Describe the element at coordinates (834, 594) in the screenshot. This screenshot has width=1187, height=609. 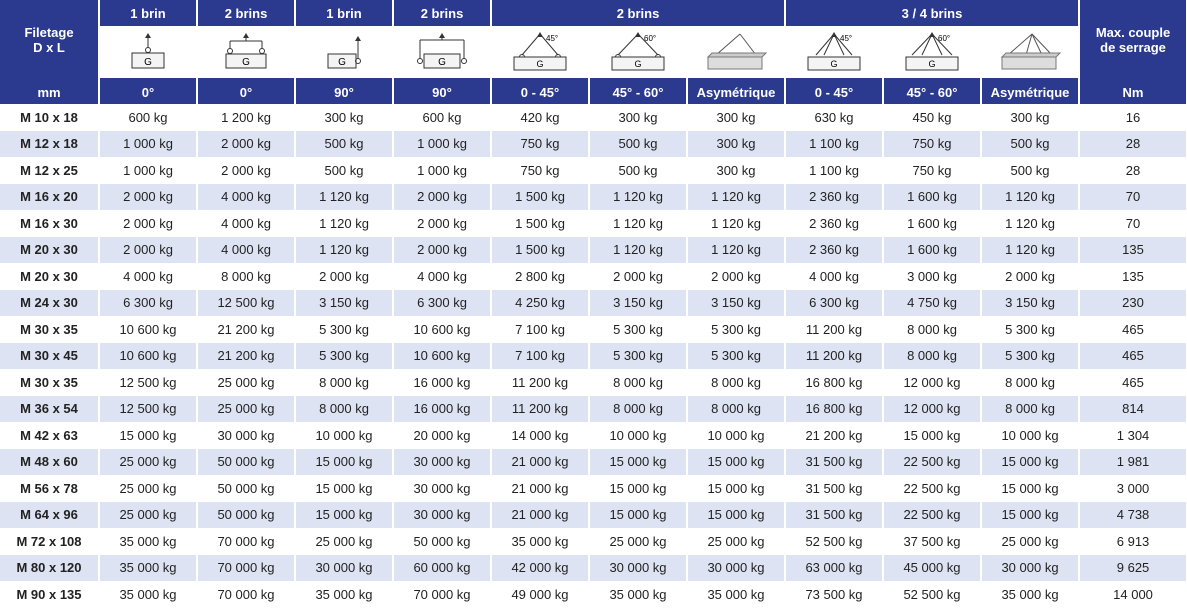
I see `load-cell: 73 500 kg` at that location.